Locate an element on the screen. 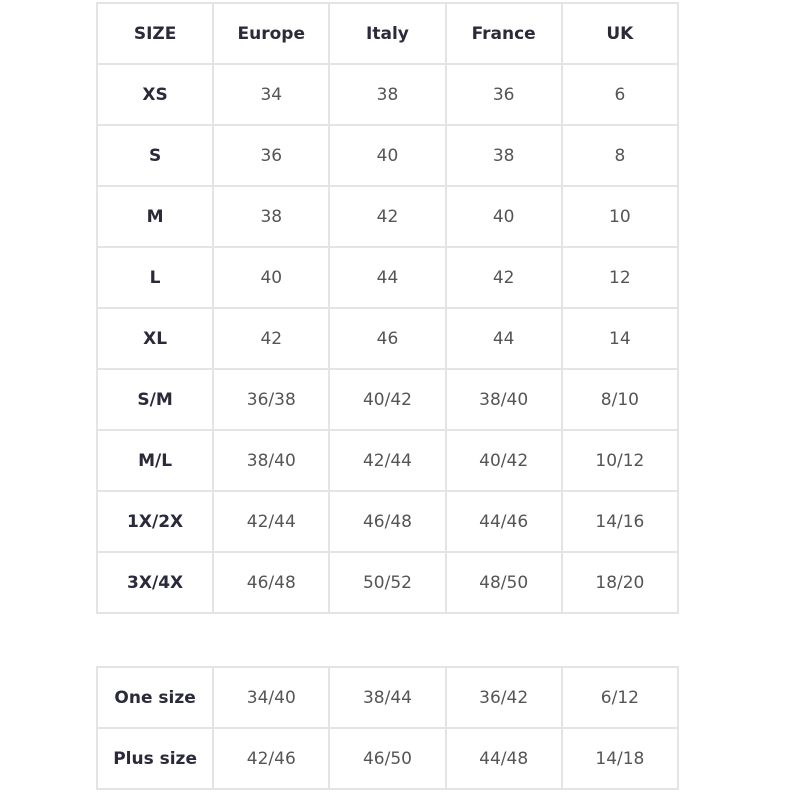 This screenshot has height=800, width=800. table-cell: 50/52 is located at coordinates (387, 582).